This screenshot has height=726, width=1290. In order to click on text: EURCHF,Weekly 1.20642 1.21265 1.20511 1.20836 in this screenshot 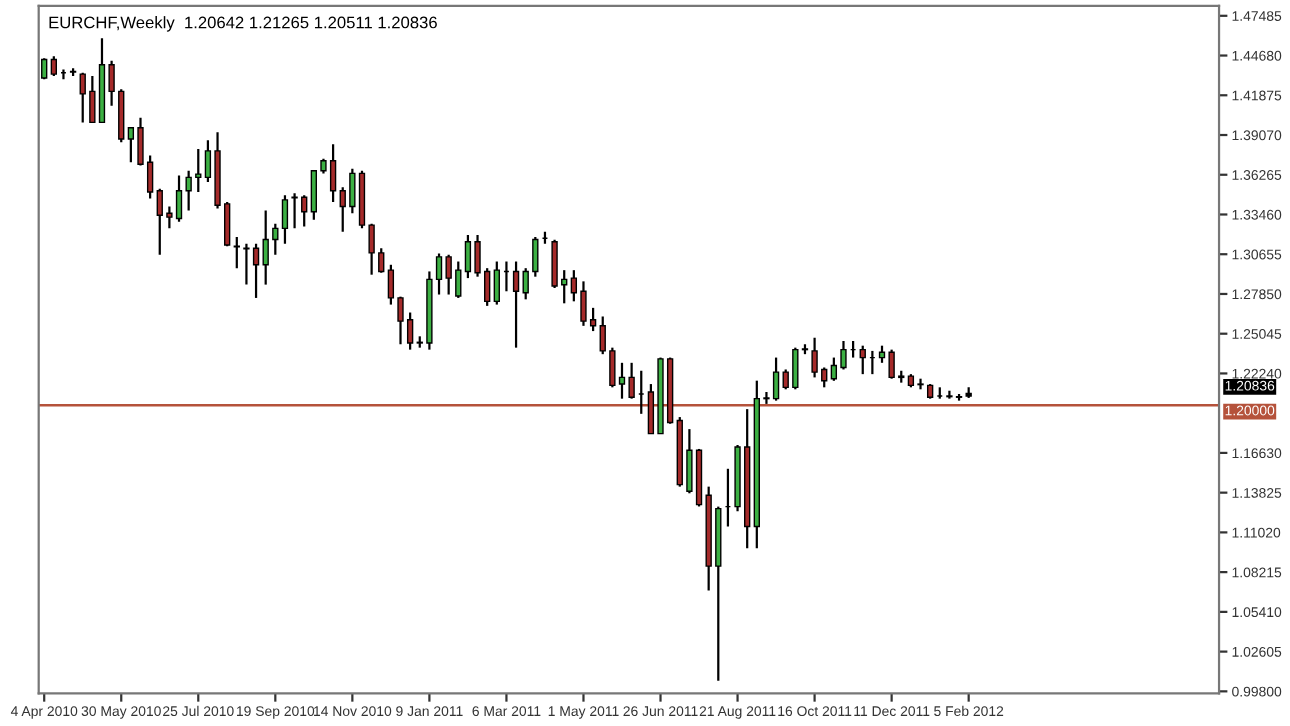, I will do `click(243, 24)`.